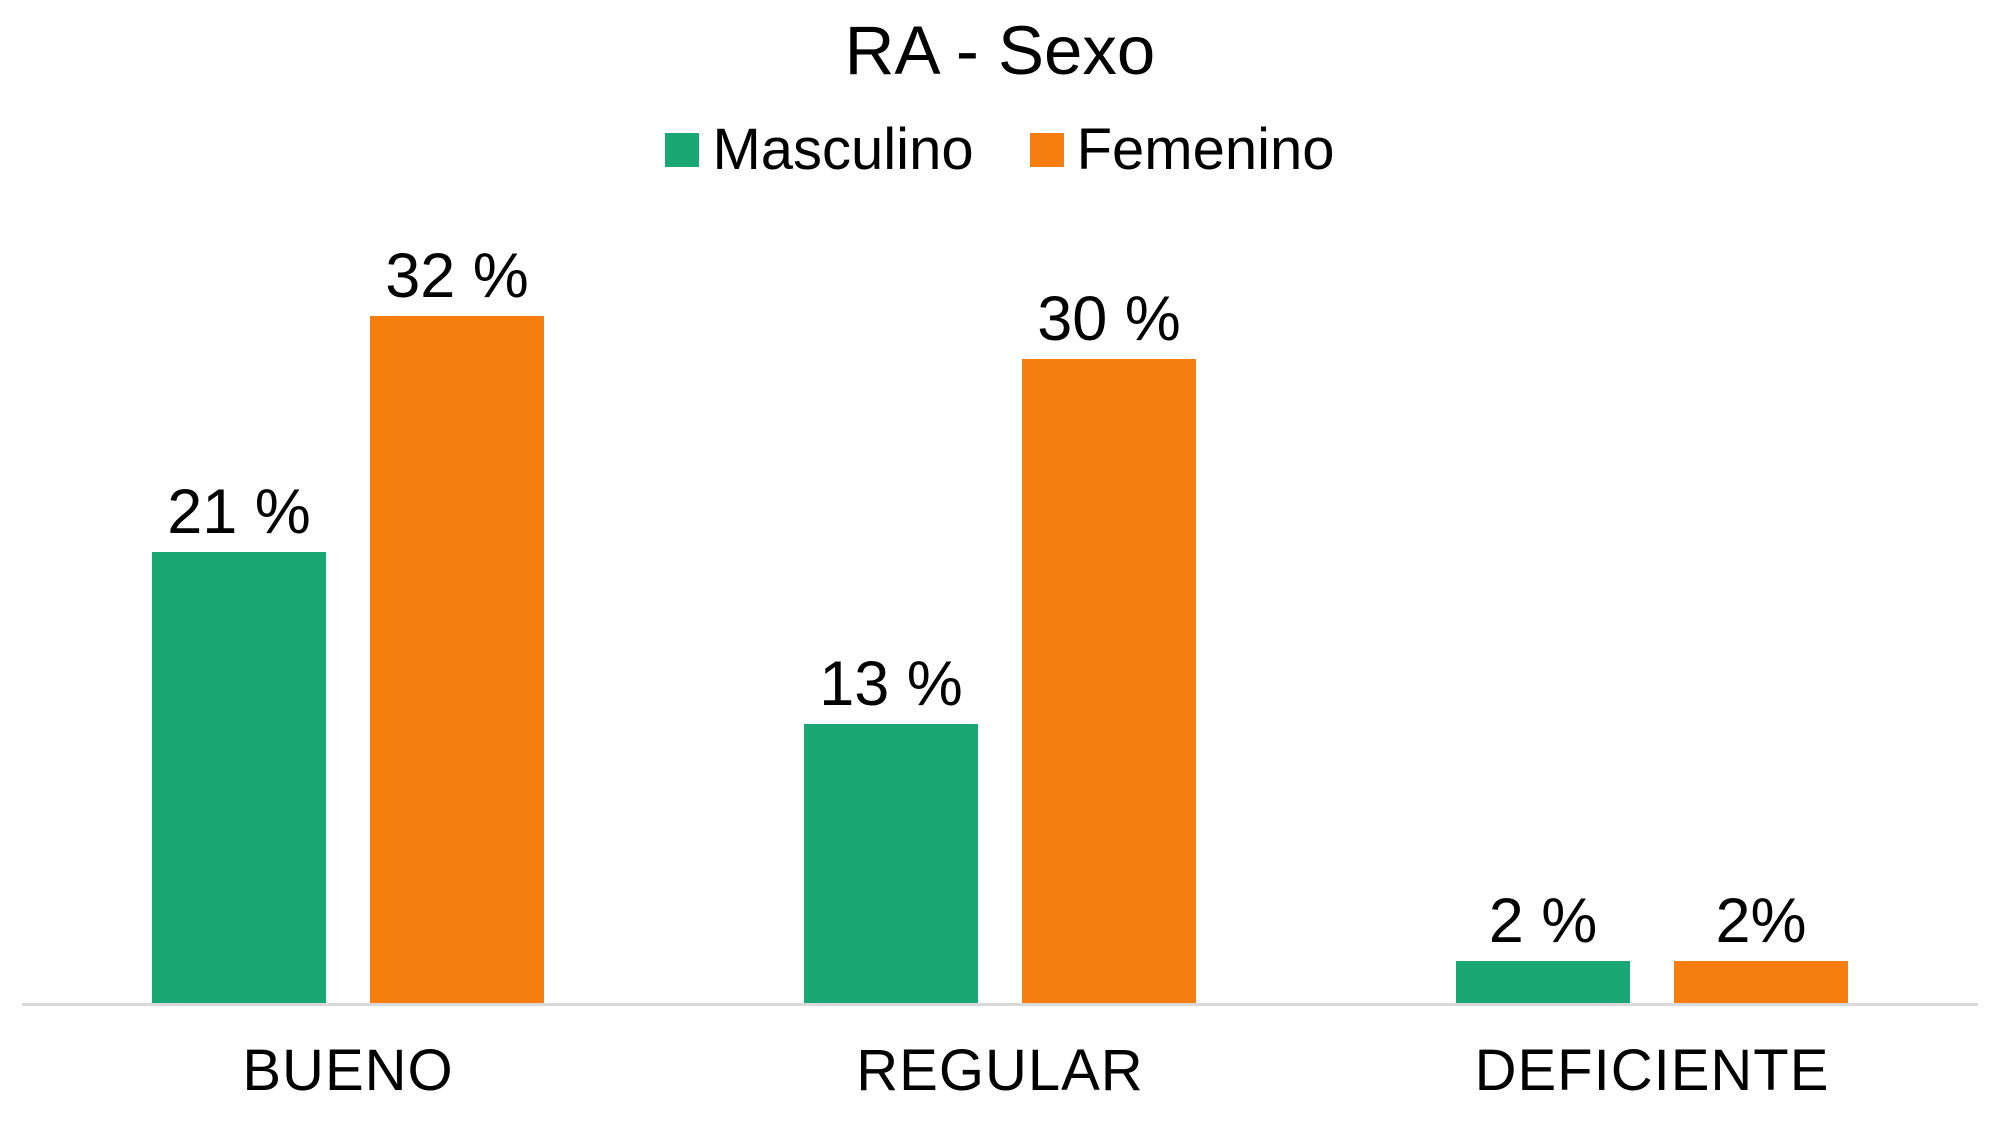 This screenshot has width=2000, height=1125. What do you see at coordinates (1000, 150) in the screenshot?
I see `legend: Masculino Femenino` at bounding box center [1000, 150].